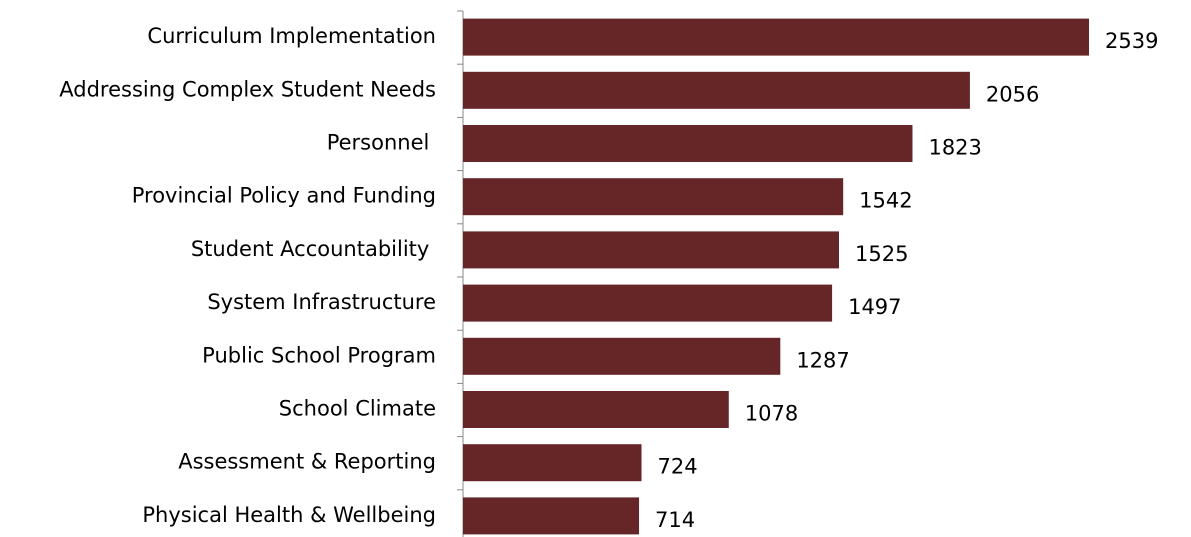 Image resolution: width=1191 pixels, height=537 pixels. What do you see at coordinates (381, 143) in the screenshot?
I see `category-label: Personnel` at bounding box center [381, 143].